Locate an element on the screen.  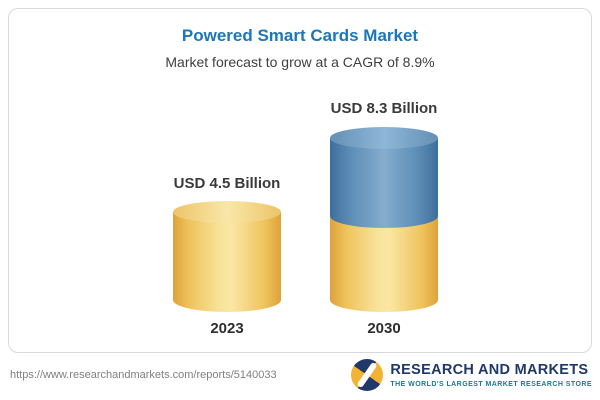
value-label-2030: USD 8.3 Billion is located at coordinates (384, 108).